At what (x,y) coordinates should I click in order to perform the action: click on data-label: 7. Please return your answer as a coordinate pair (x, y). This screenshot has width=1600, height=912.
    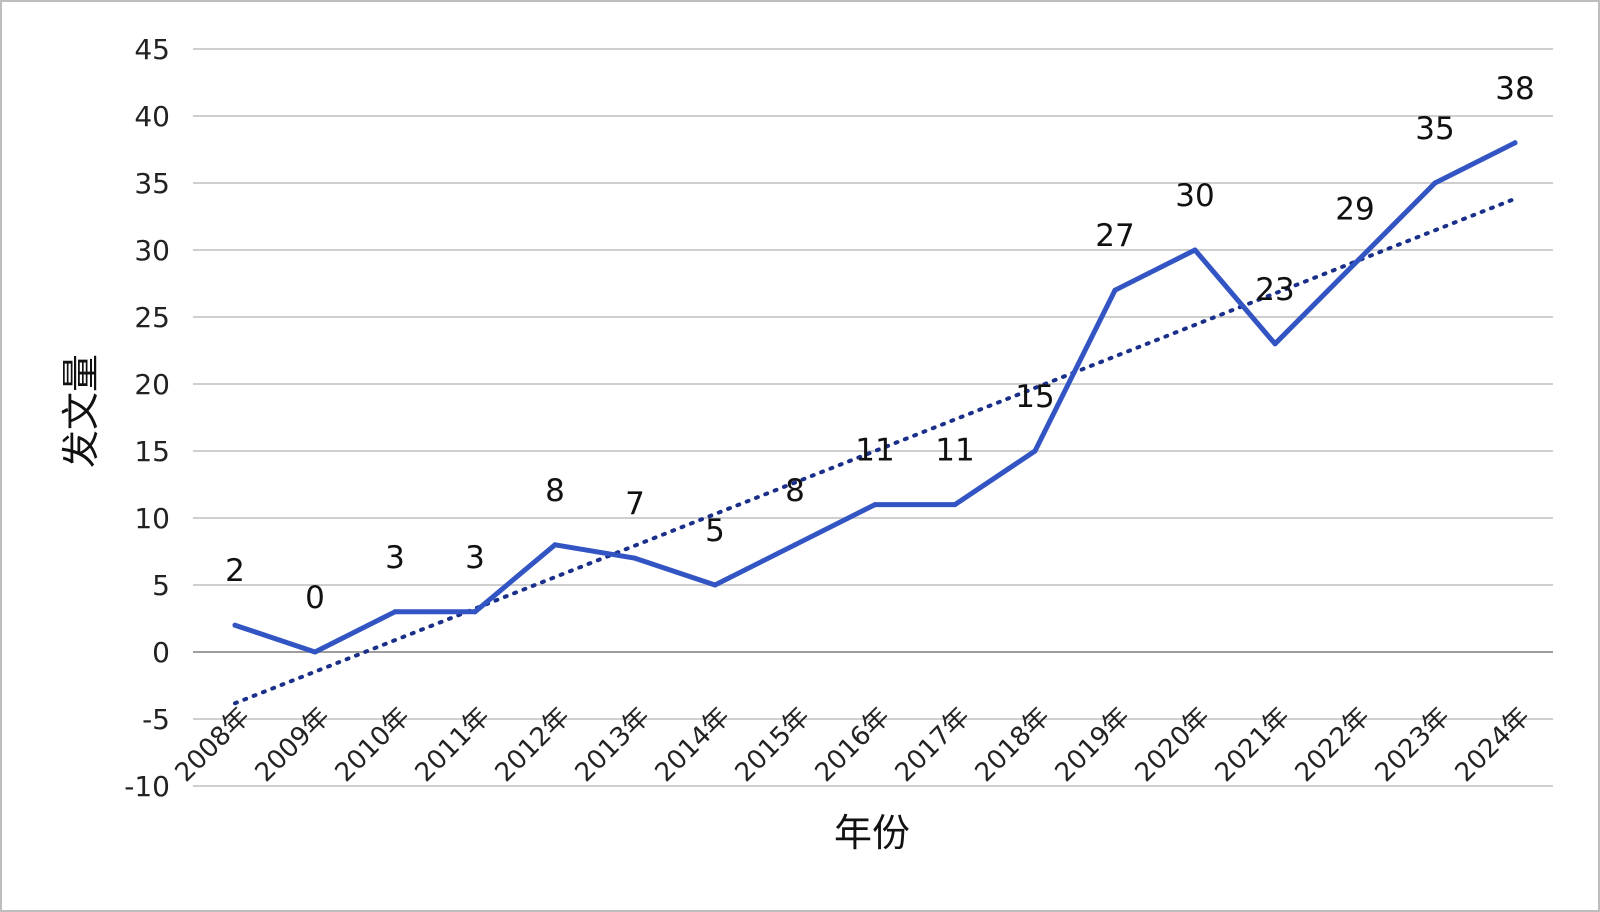
    Looking at the image, I should click on (635, 504).